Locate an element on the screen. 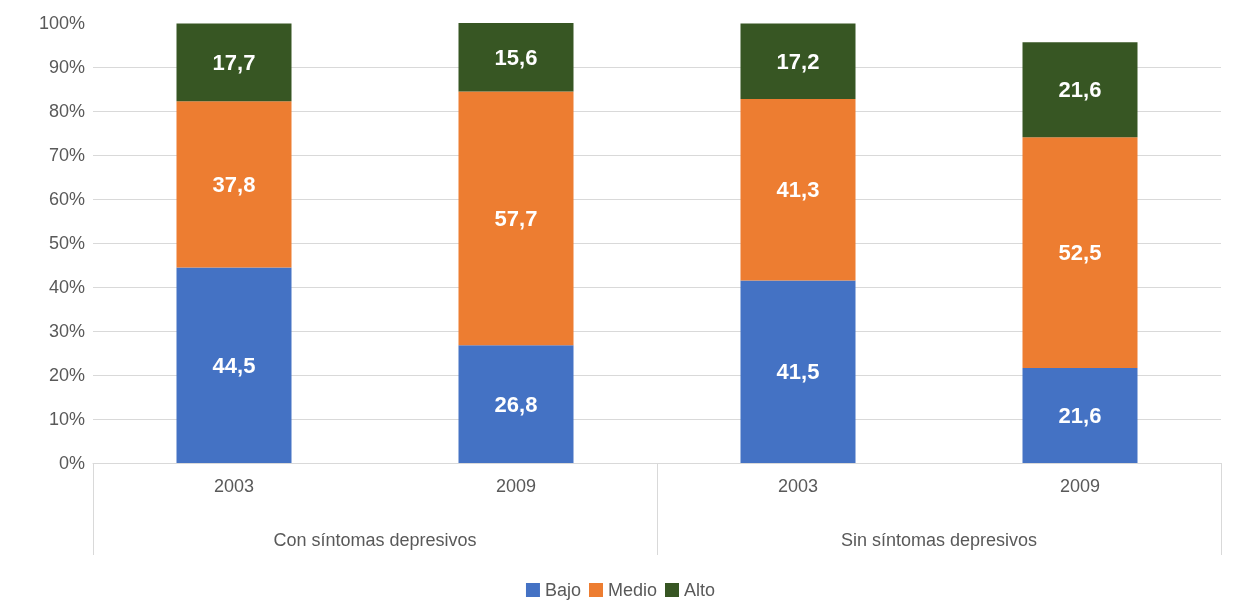 The image size is (1241, 606). text: Sin síntomas depresivos is located at coordinates (939, 540).